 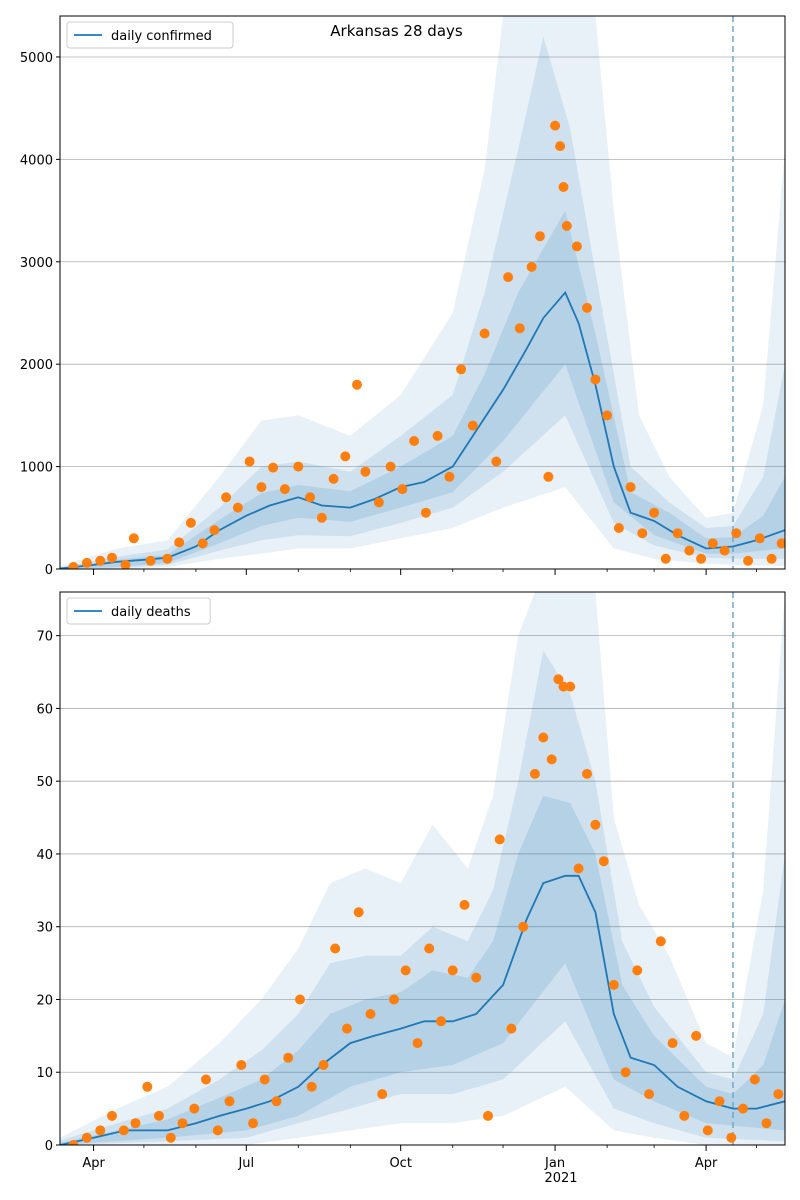 I want to click on x-tick-label: Oct, so click(x=400, y=1163).